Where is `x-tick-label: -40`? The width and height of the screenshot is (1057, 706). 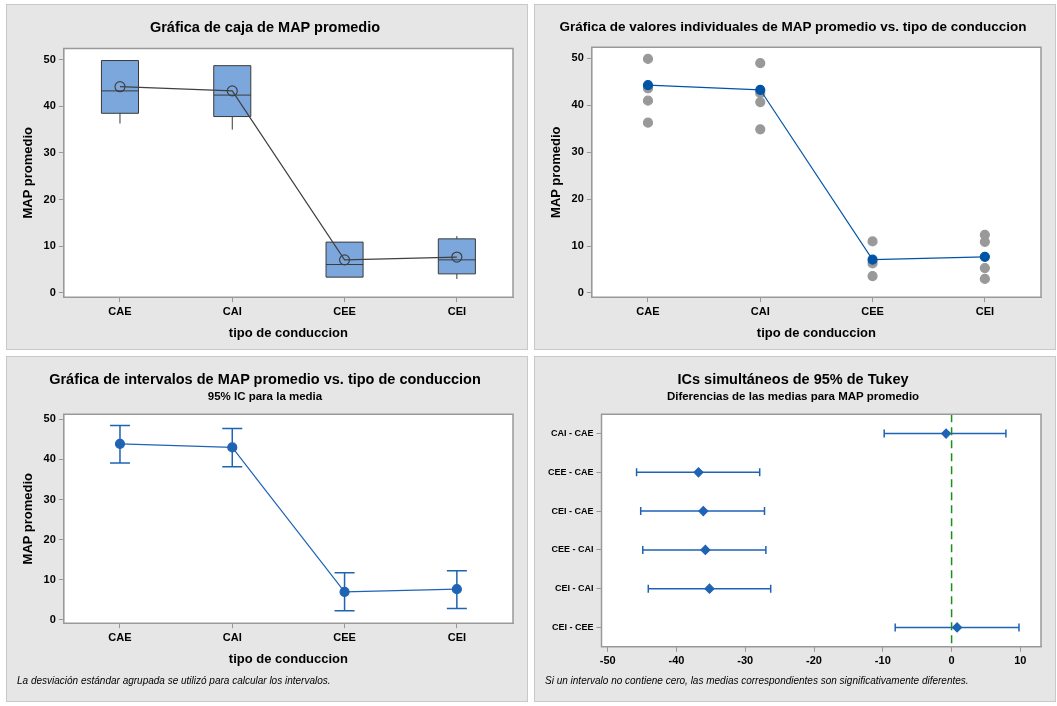
x-tick-label: -40 is located at coordinates (676, 660).